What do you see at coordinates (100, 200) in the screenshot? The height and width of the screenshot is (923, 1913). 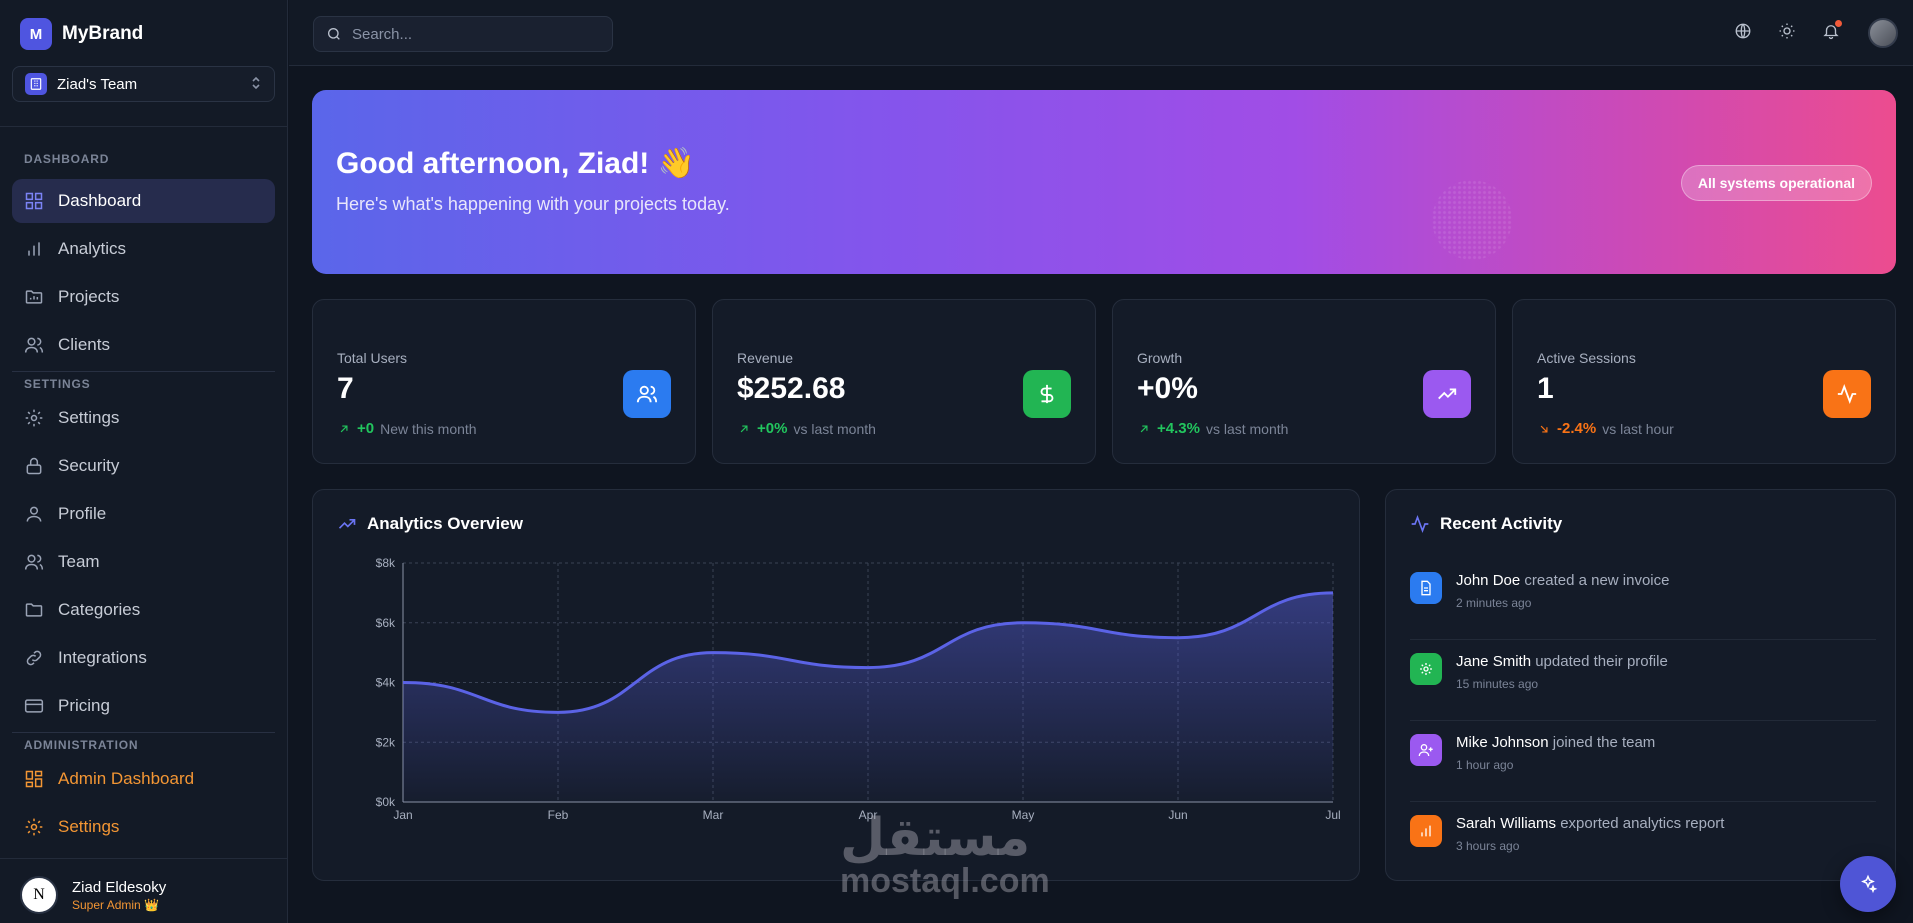 I see `sidebar-item-label: Dashboard` at bounding box center [100, 200].